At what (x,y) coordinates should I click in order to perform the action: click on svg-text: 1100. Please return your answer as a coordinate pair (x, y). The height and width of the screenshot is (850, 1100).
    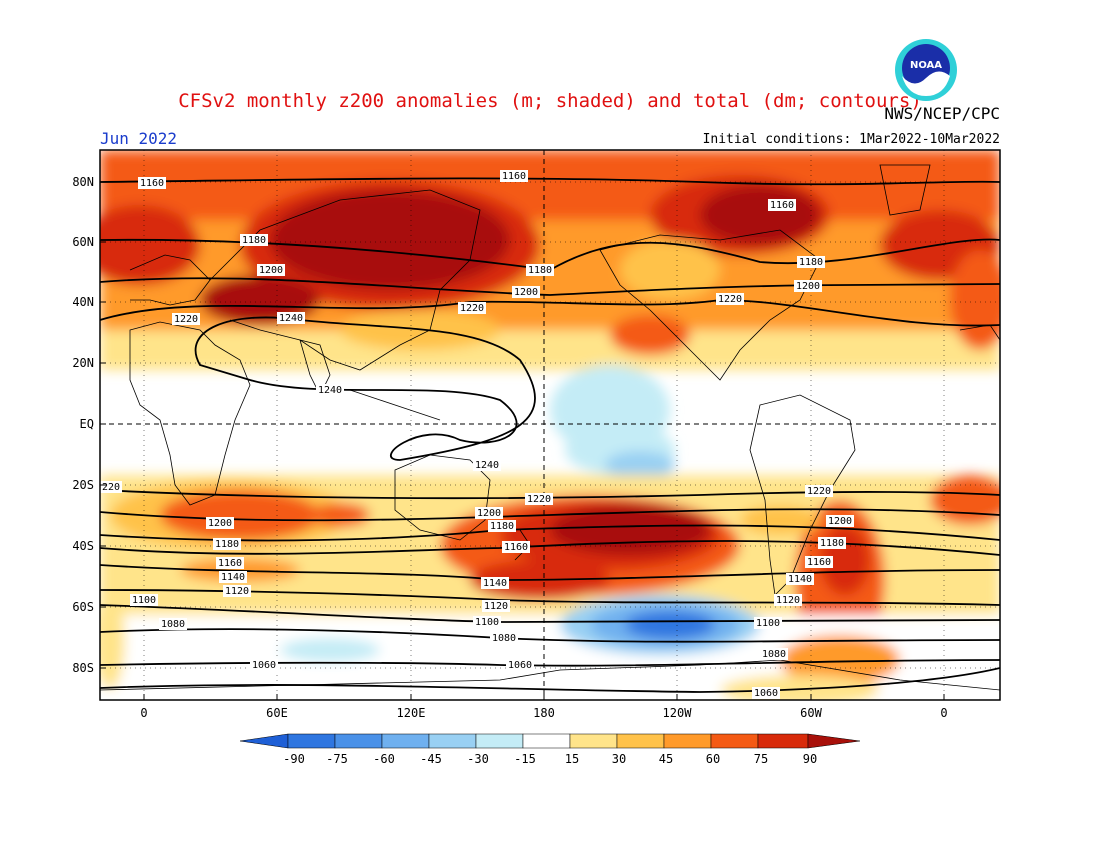
    Looking at the image, I should click on (768, 623).